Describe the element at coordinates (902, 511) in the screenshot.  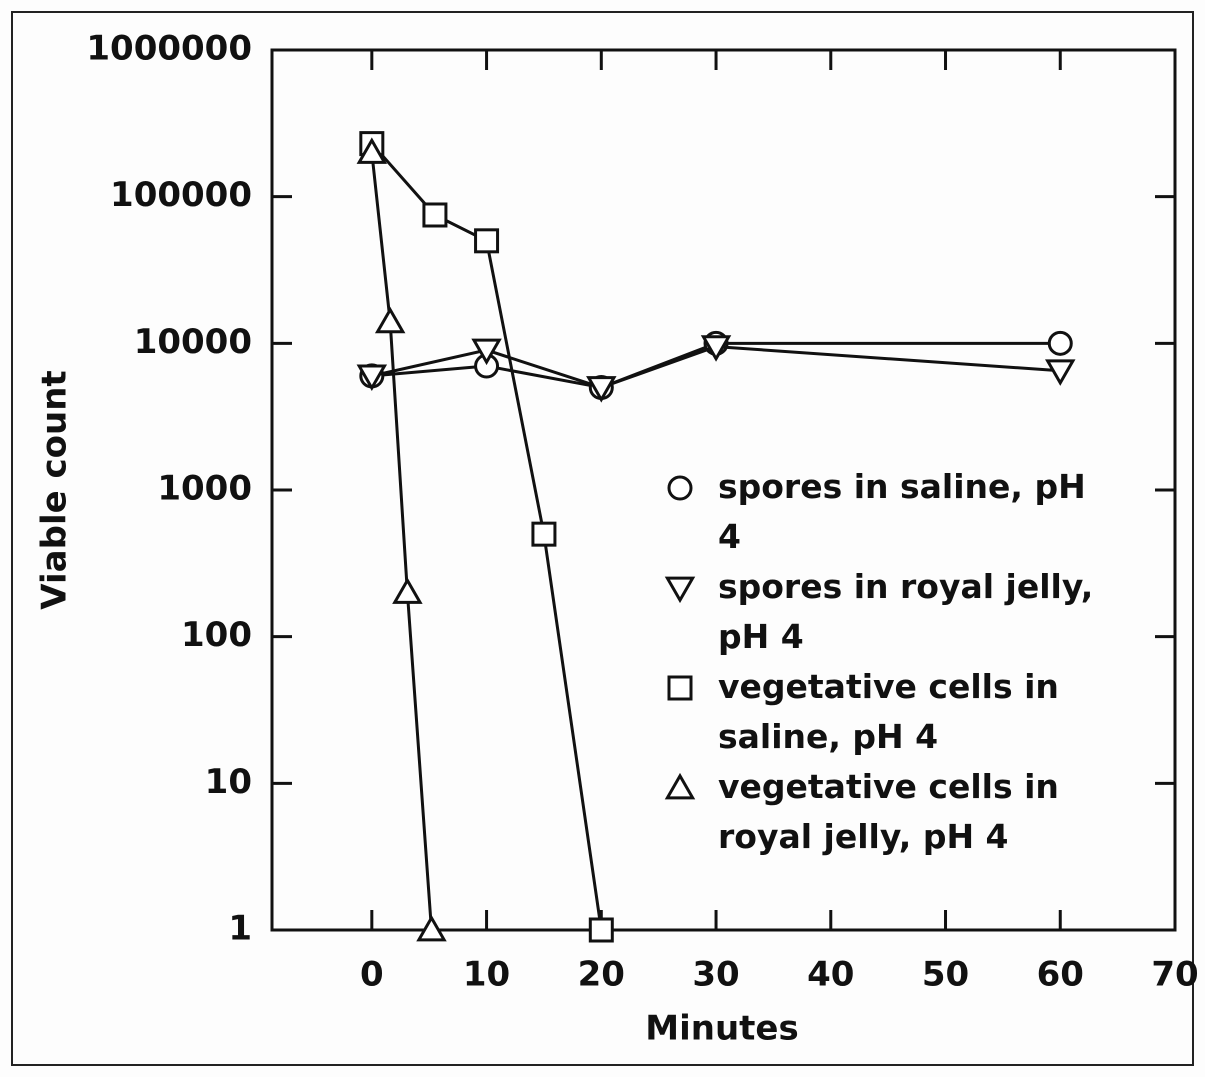
I see `legend-label: spores in saline, pH 4` at that location.